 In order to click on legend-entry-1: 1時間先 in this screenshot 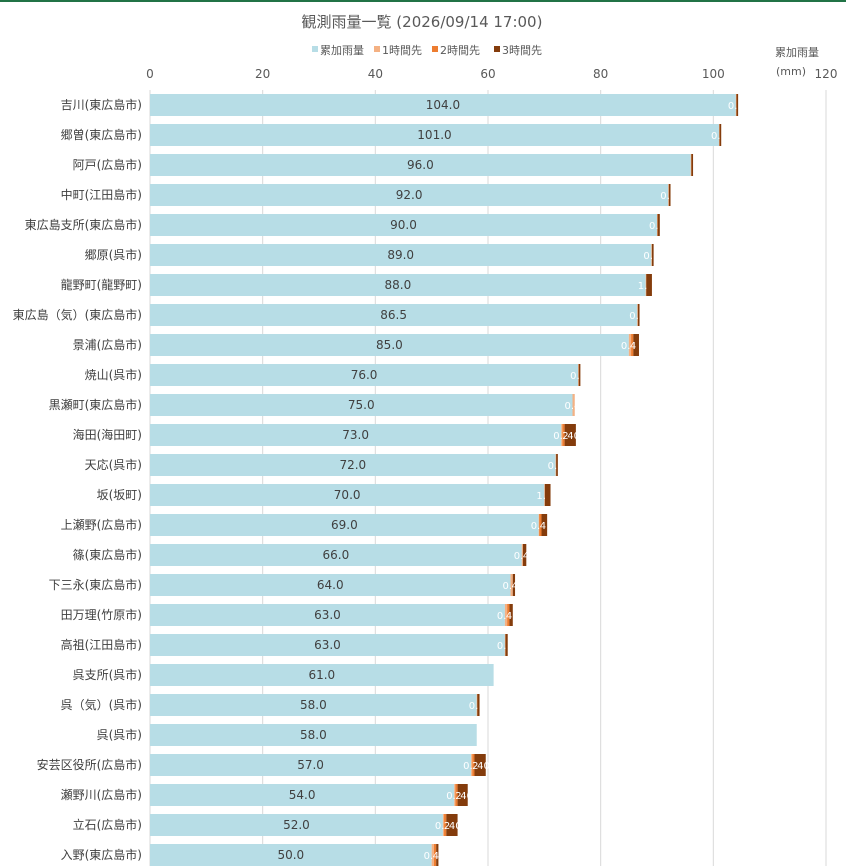, I will do `click(402, 50)`.